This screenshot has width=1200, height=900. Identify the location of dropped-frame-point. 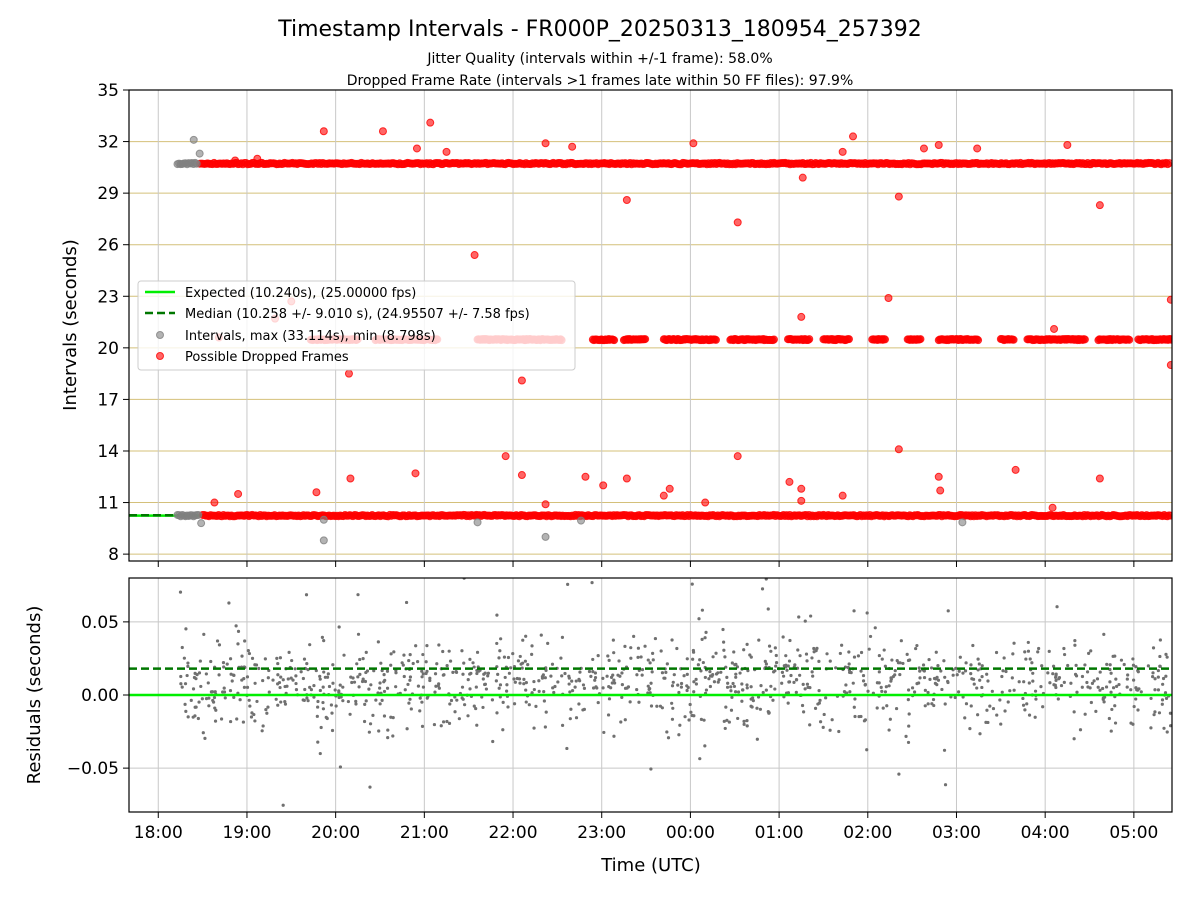
(848, 339).